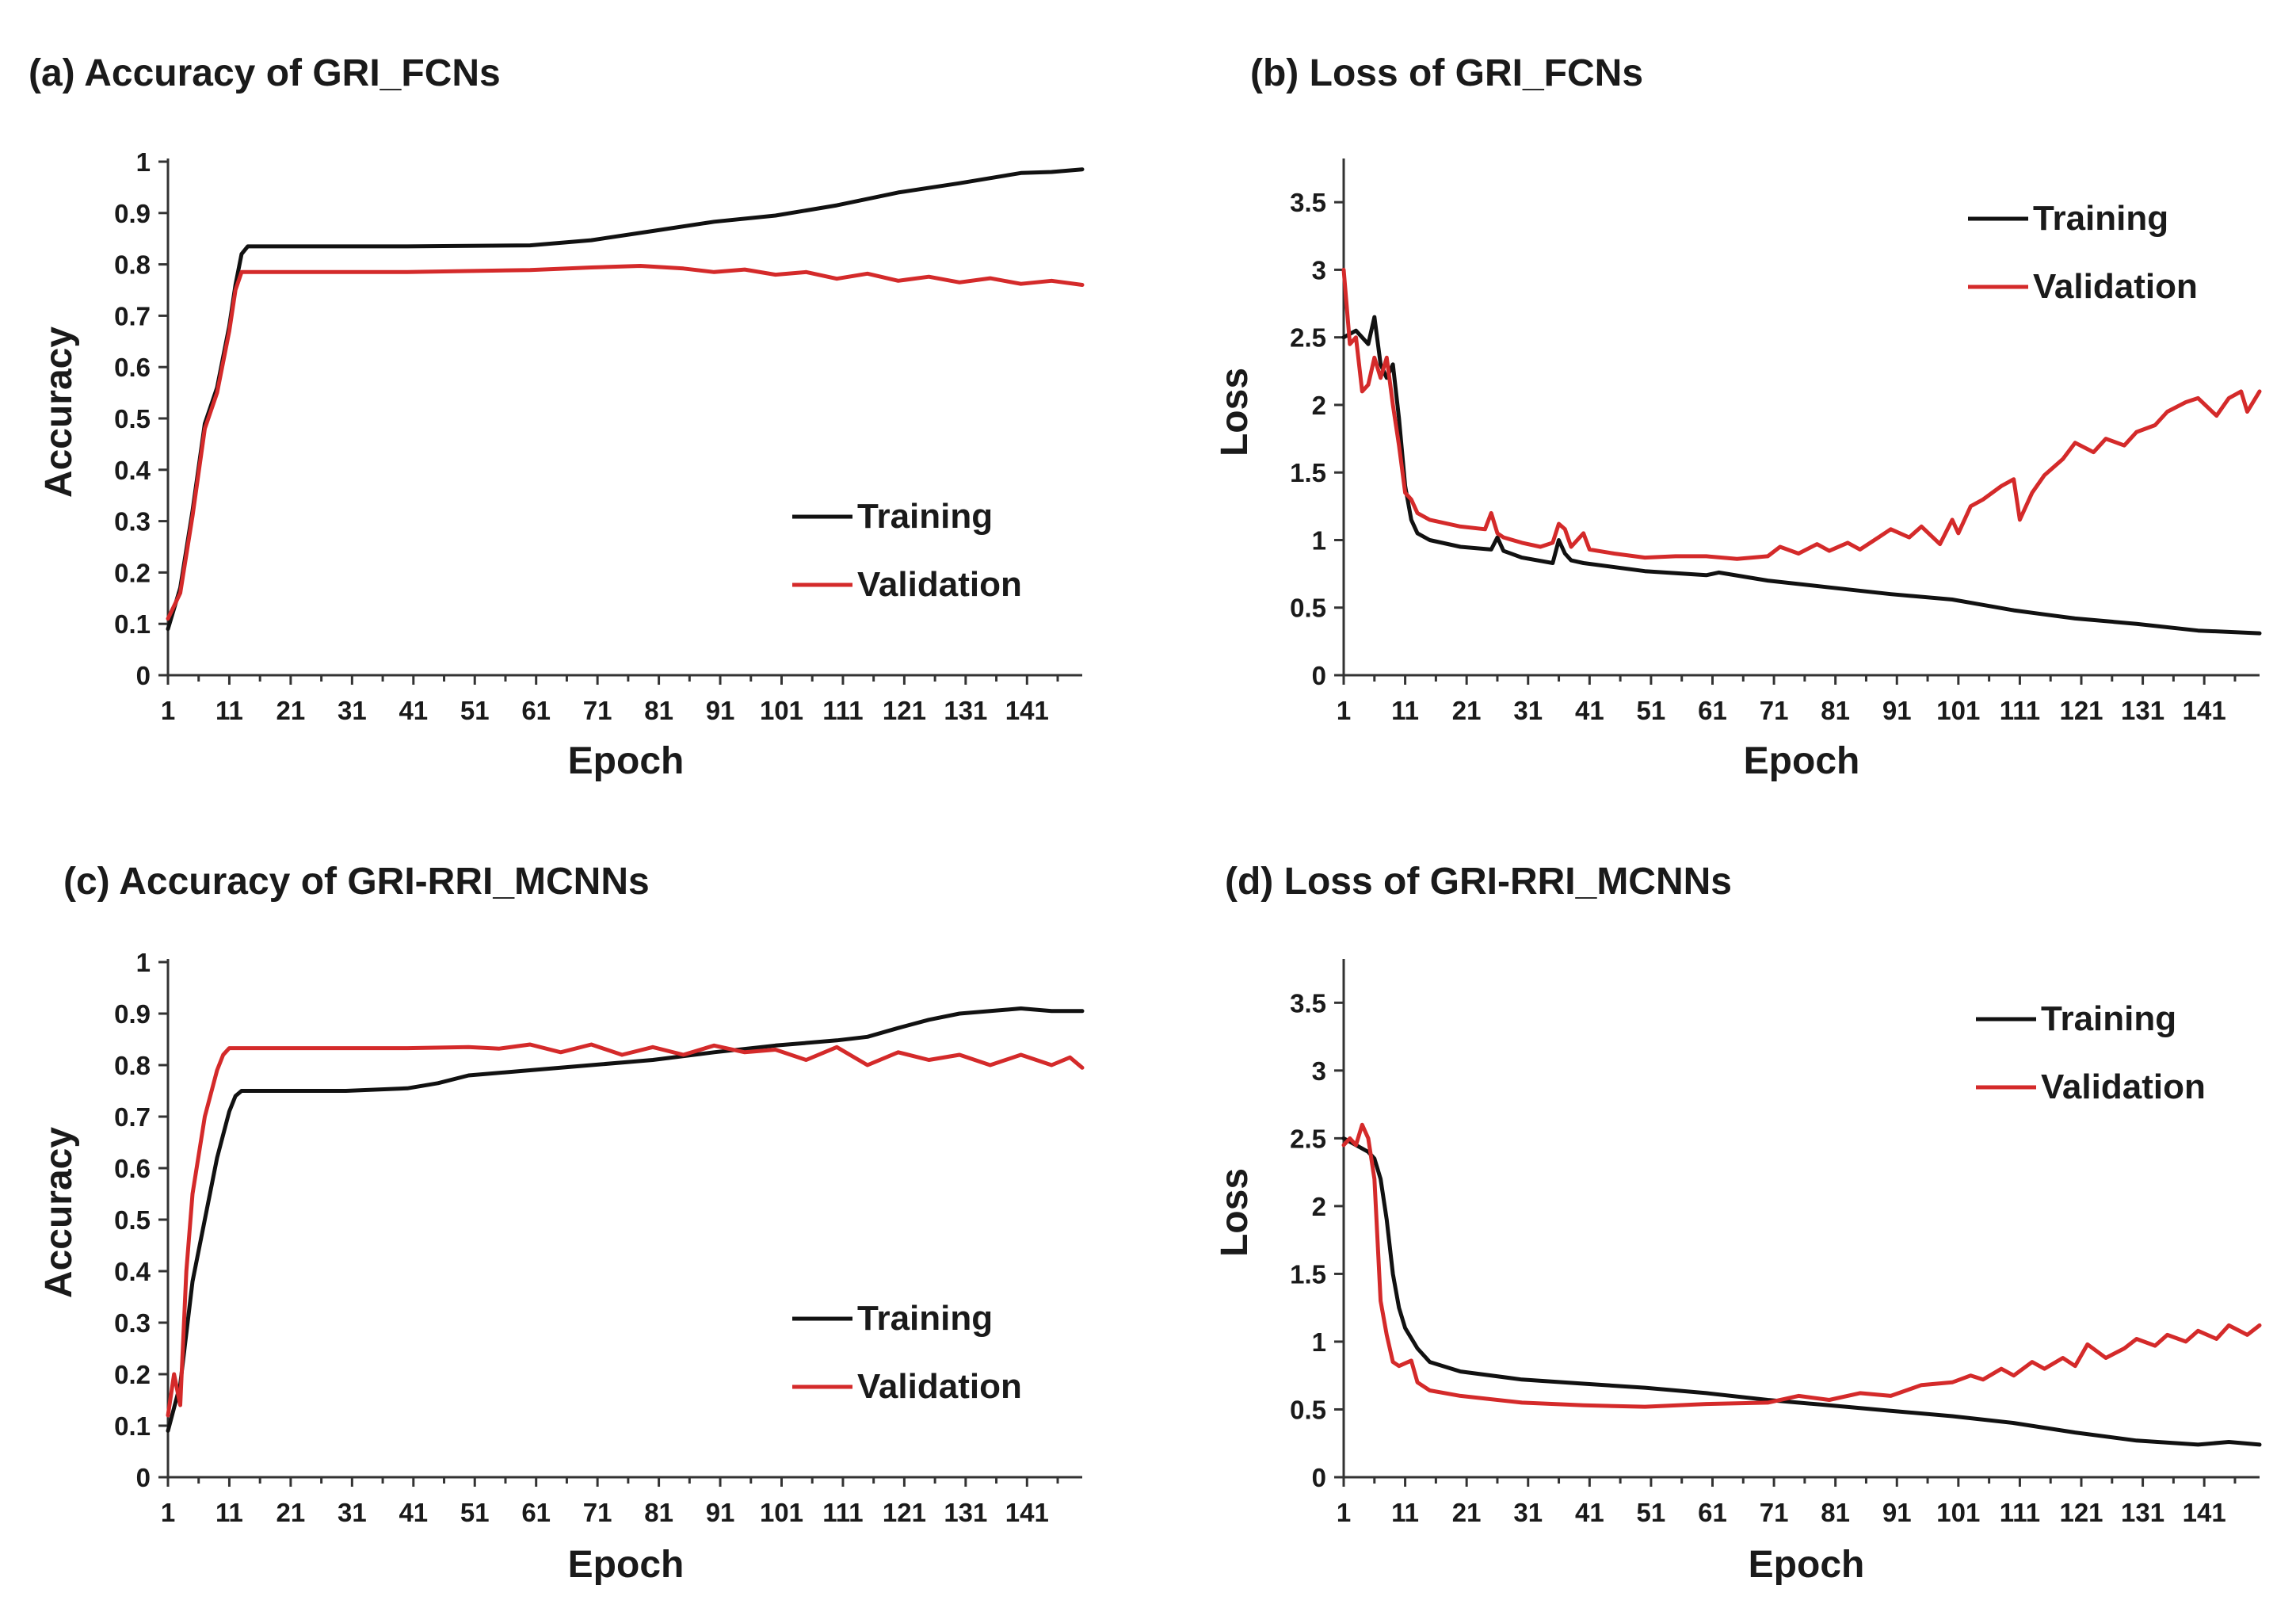 This screenshot has width=2296, height=1604. Describe the element at coordinates (1308, 202) in the screenshot. I see `panel-b-ytick-label: 3.5` at that location.